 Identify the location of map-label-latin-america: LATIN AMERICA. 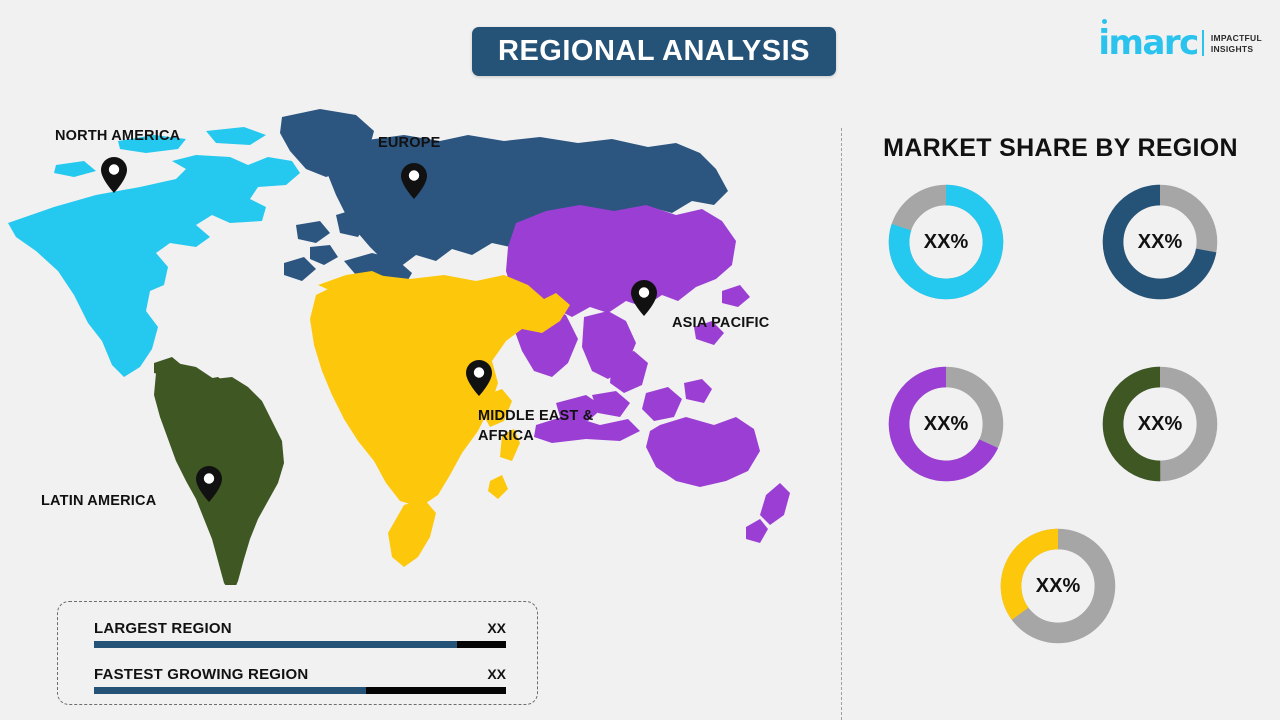
(99, 501).